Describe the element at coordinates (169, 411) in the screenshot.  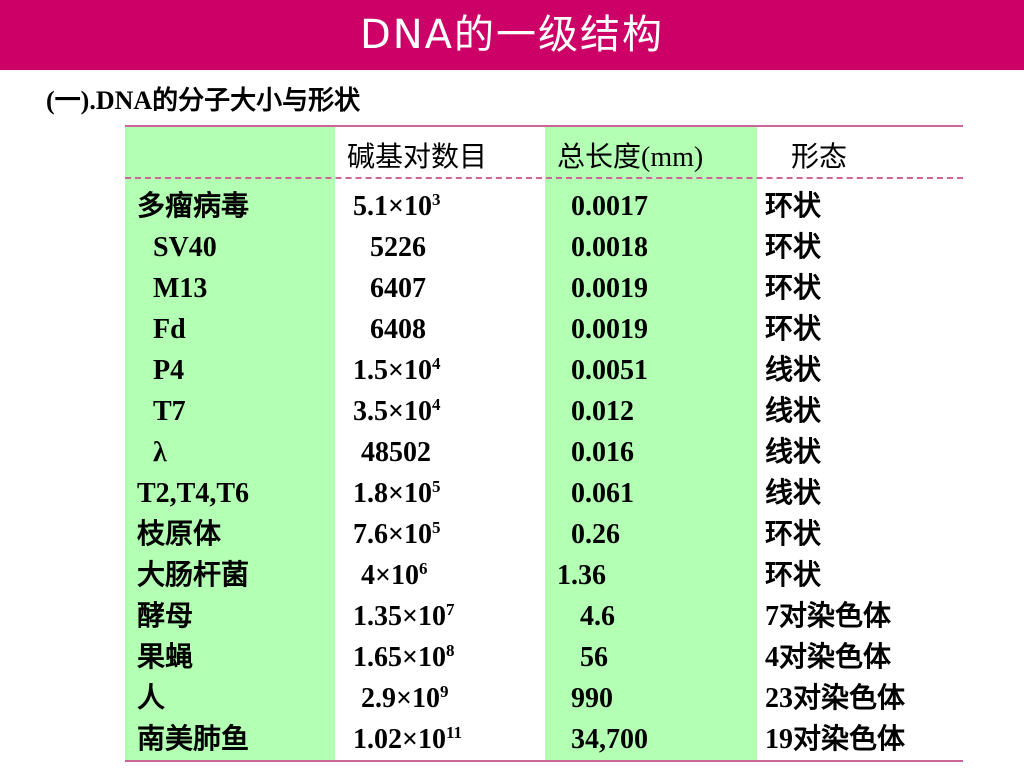
I see `row-organism: T7` at that location.